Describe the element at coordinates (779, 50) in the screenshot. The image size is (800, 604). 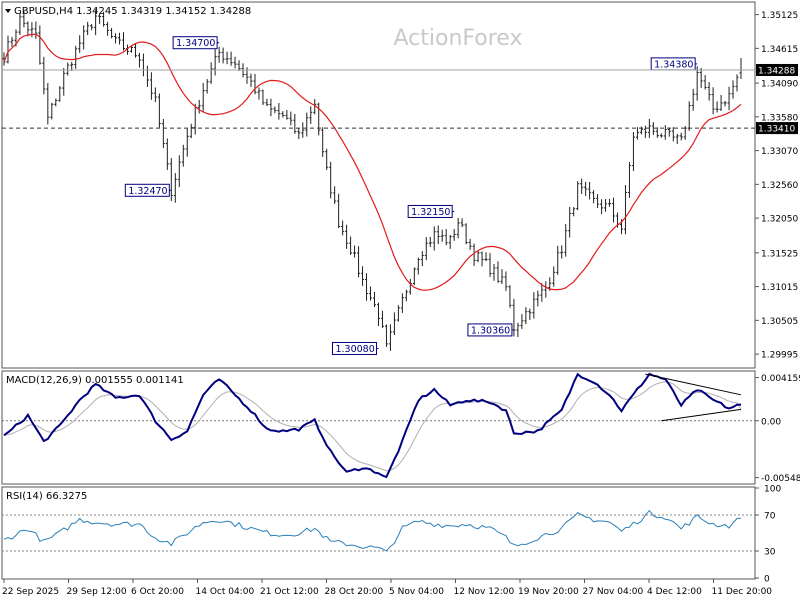
I see `price-axis-label: 1.34615` at that location.